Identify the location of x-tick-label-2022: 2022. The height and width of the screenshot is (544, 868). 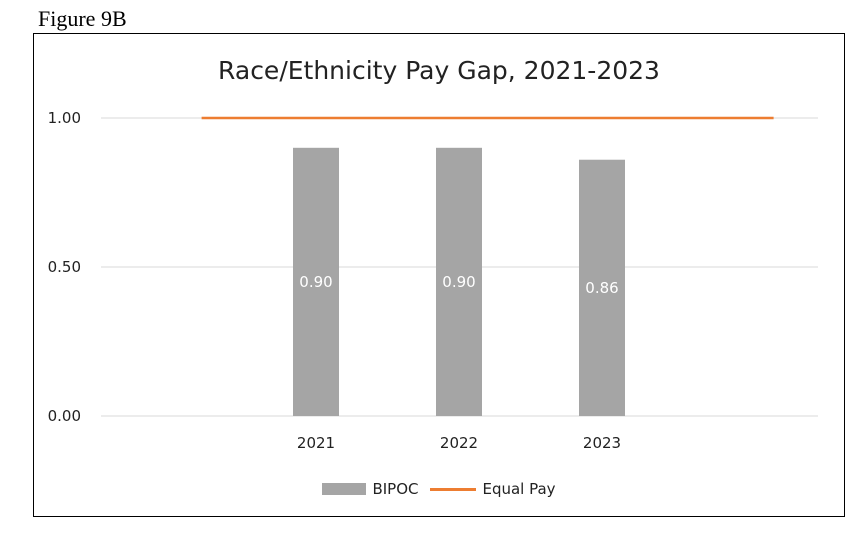
(459, 443).